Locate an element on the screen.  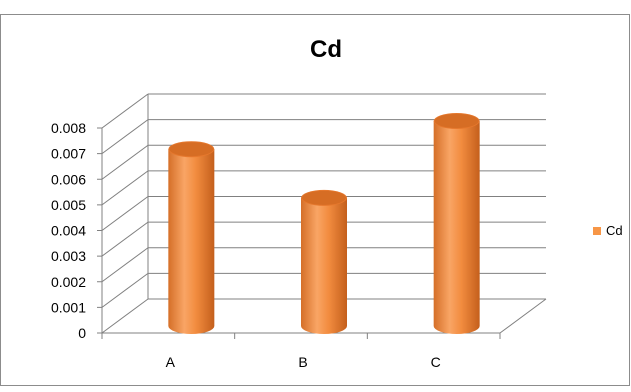
y-tick-label: 0.008 is located at coordinates (68, 128).